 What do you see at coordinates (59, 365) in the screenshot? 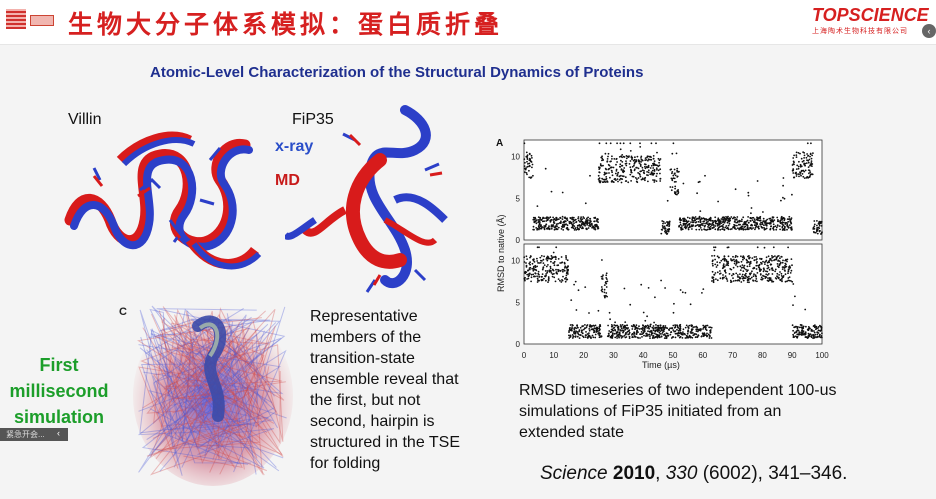
I see `first-line-1: First` at bounding box center [59, 365].